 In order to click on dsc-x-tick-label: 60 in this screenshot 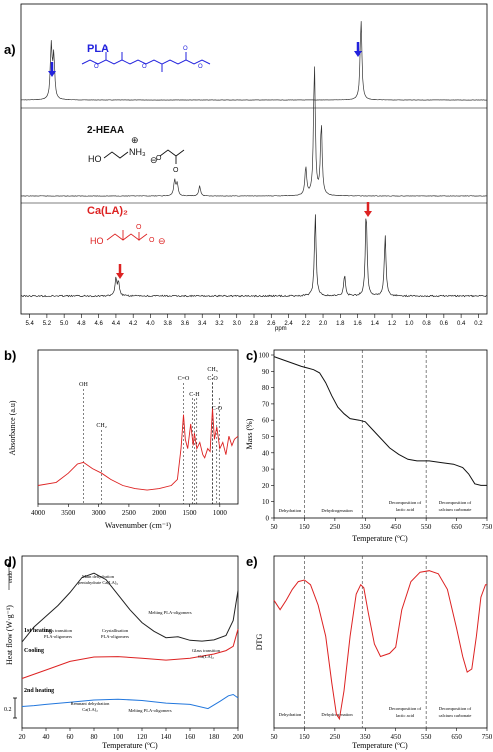, I will do `click(71, 737)`.